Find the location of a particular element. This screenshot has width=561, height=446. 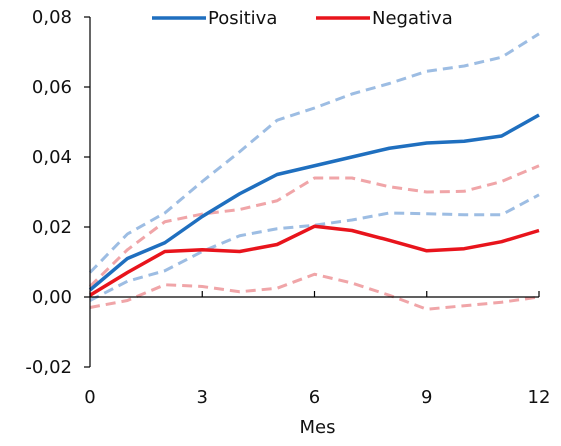

legend-label-negativa: Negativa is located at coordinates (412, 18).